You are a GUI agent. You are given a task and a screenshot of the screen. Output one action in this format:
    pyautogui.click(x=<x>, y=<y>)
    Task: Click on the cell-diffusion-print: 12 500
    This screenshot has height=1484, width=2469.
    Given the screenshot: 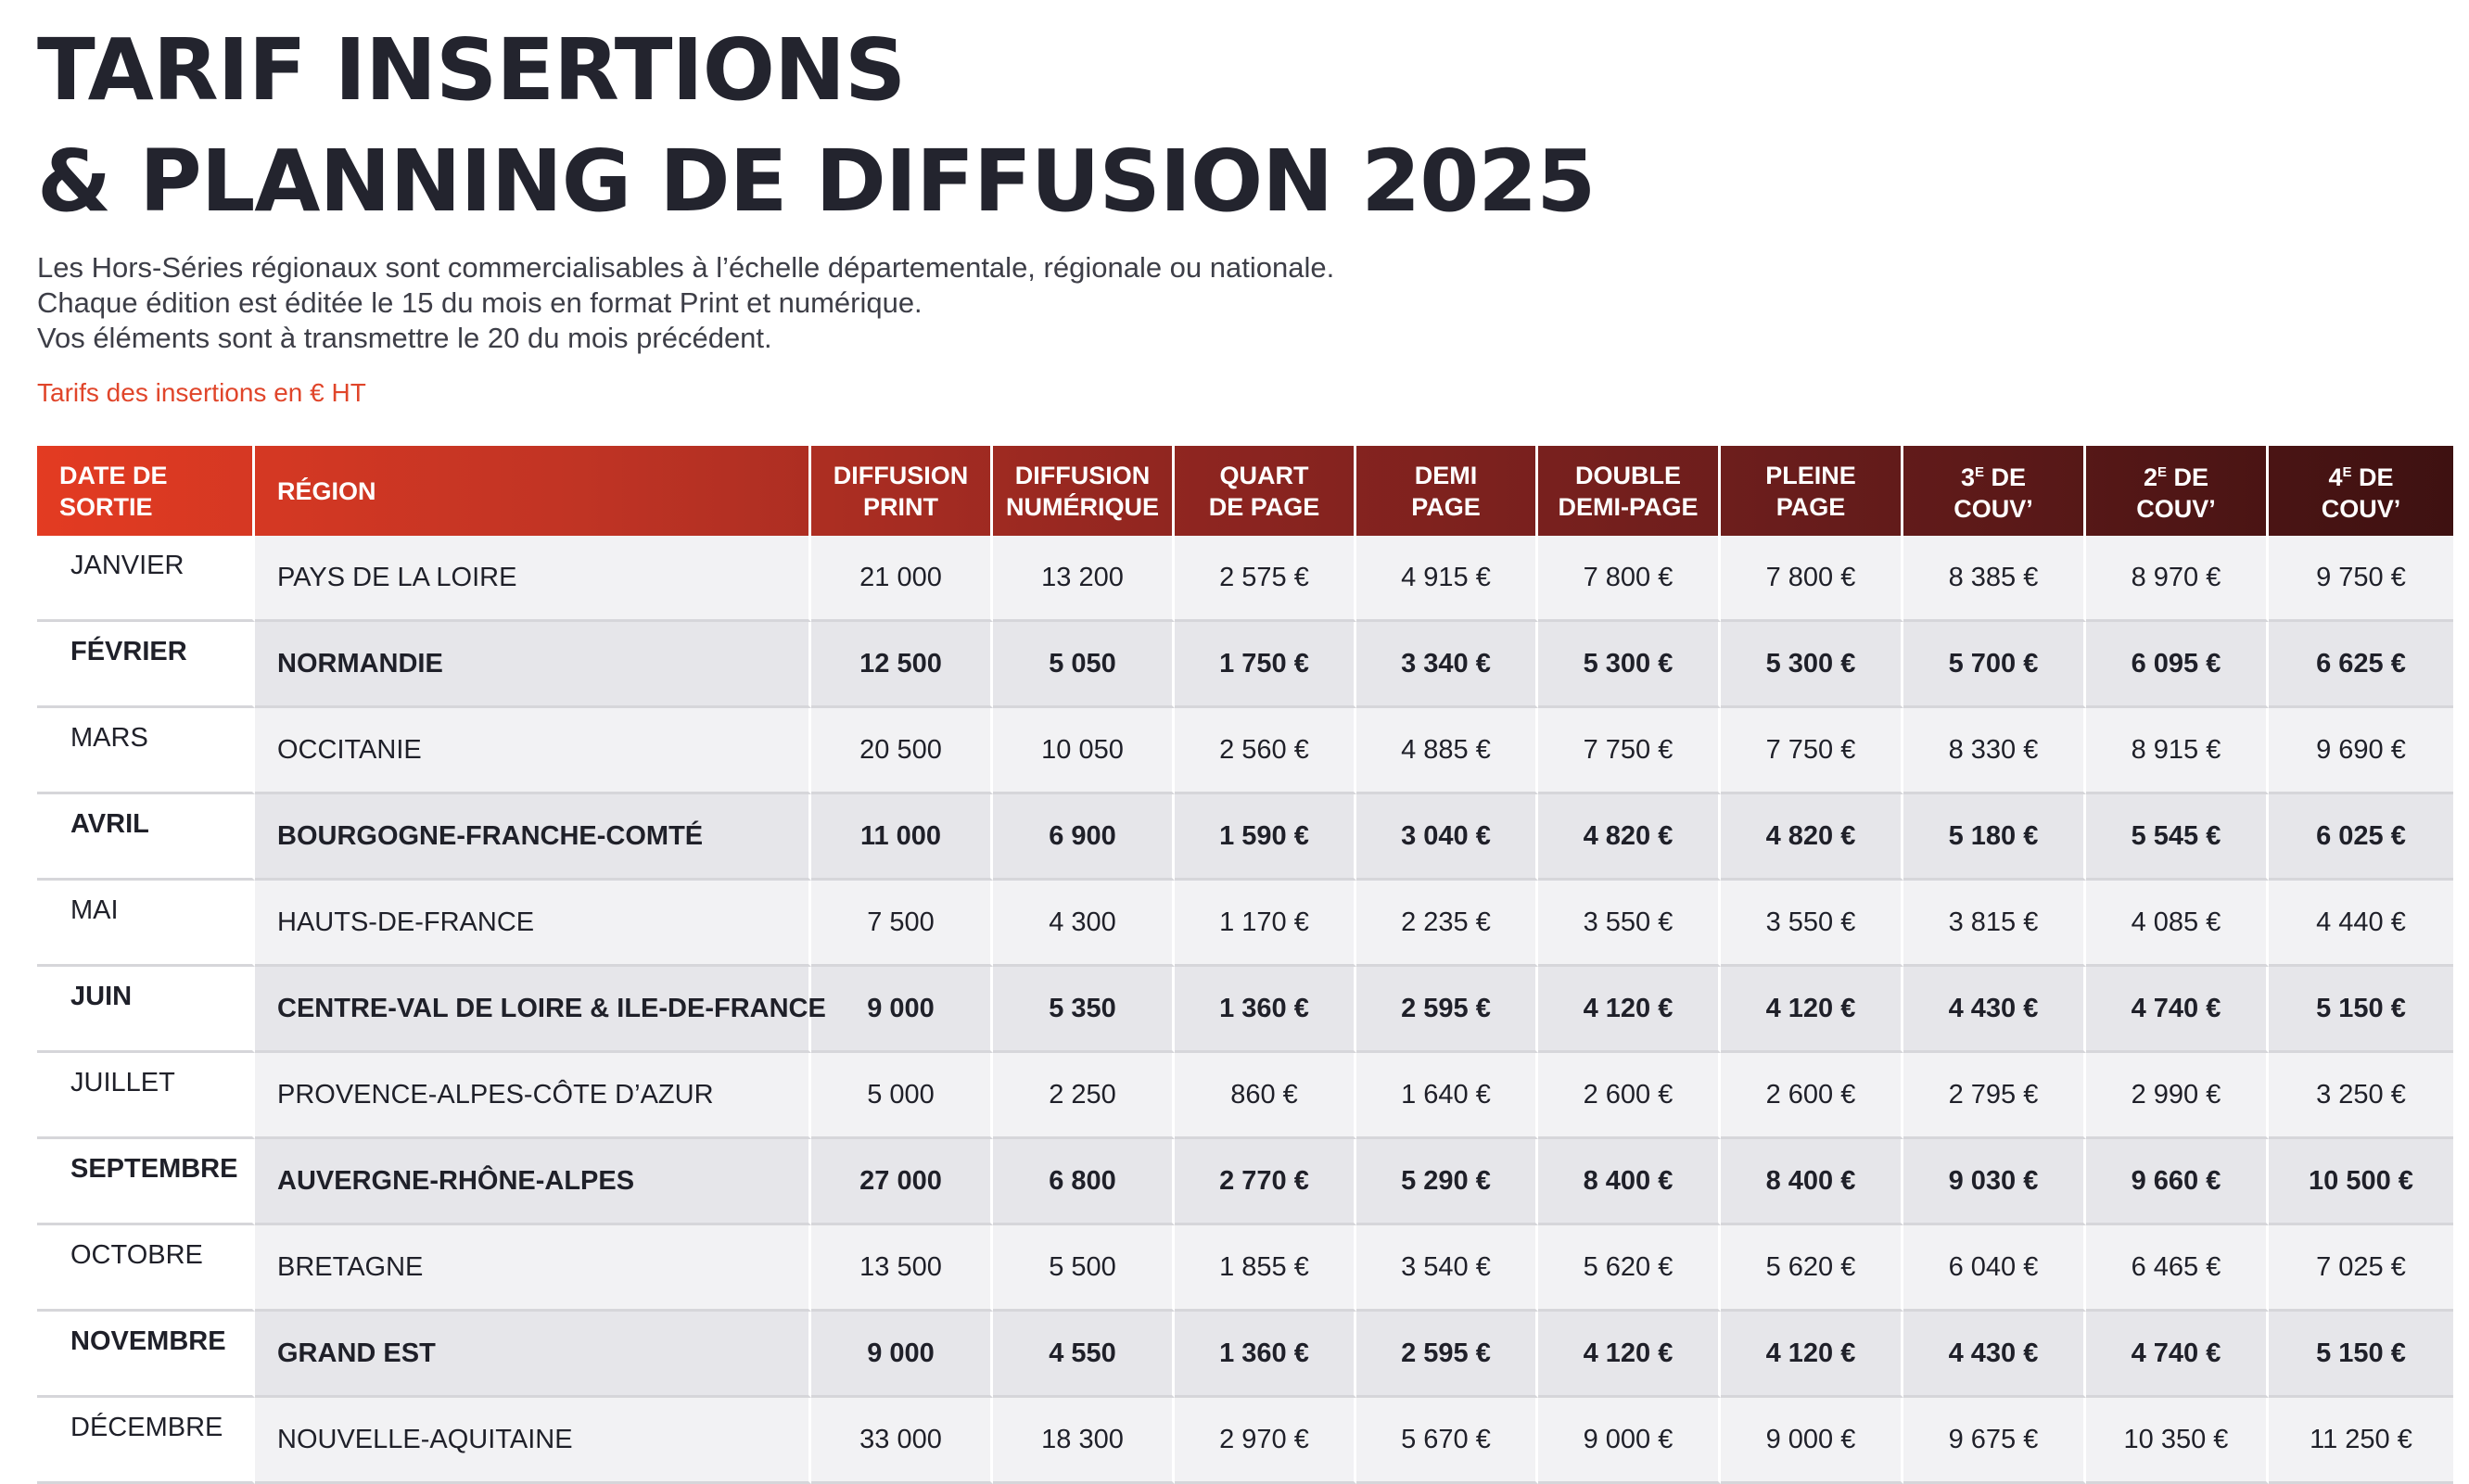 What is the action you would take?
    pyautogui.click(x=902, y=665)
    